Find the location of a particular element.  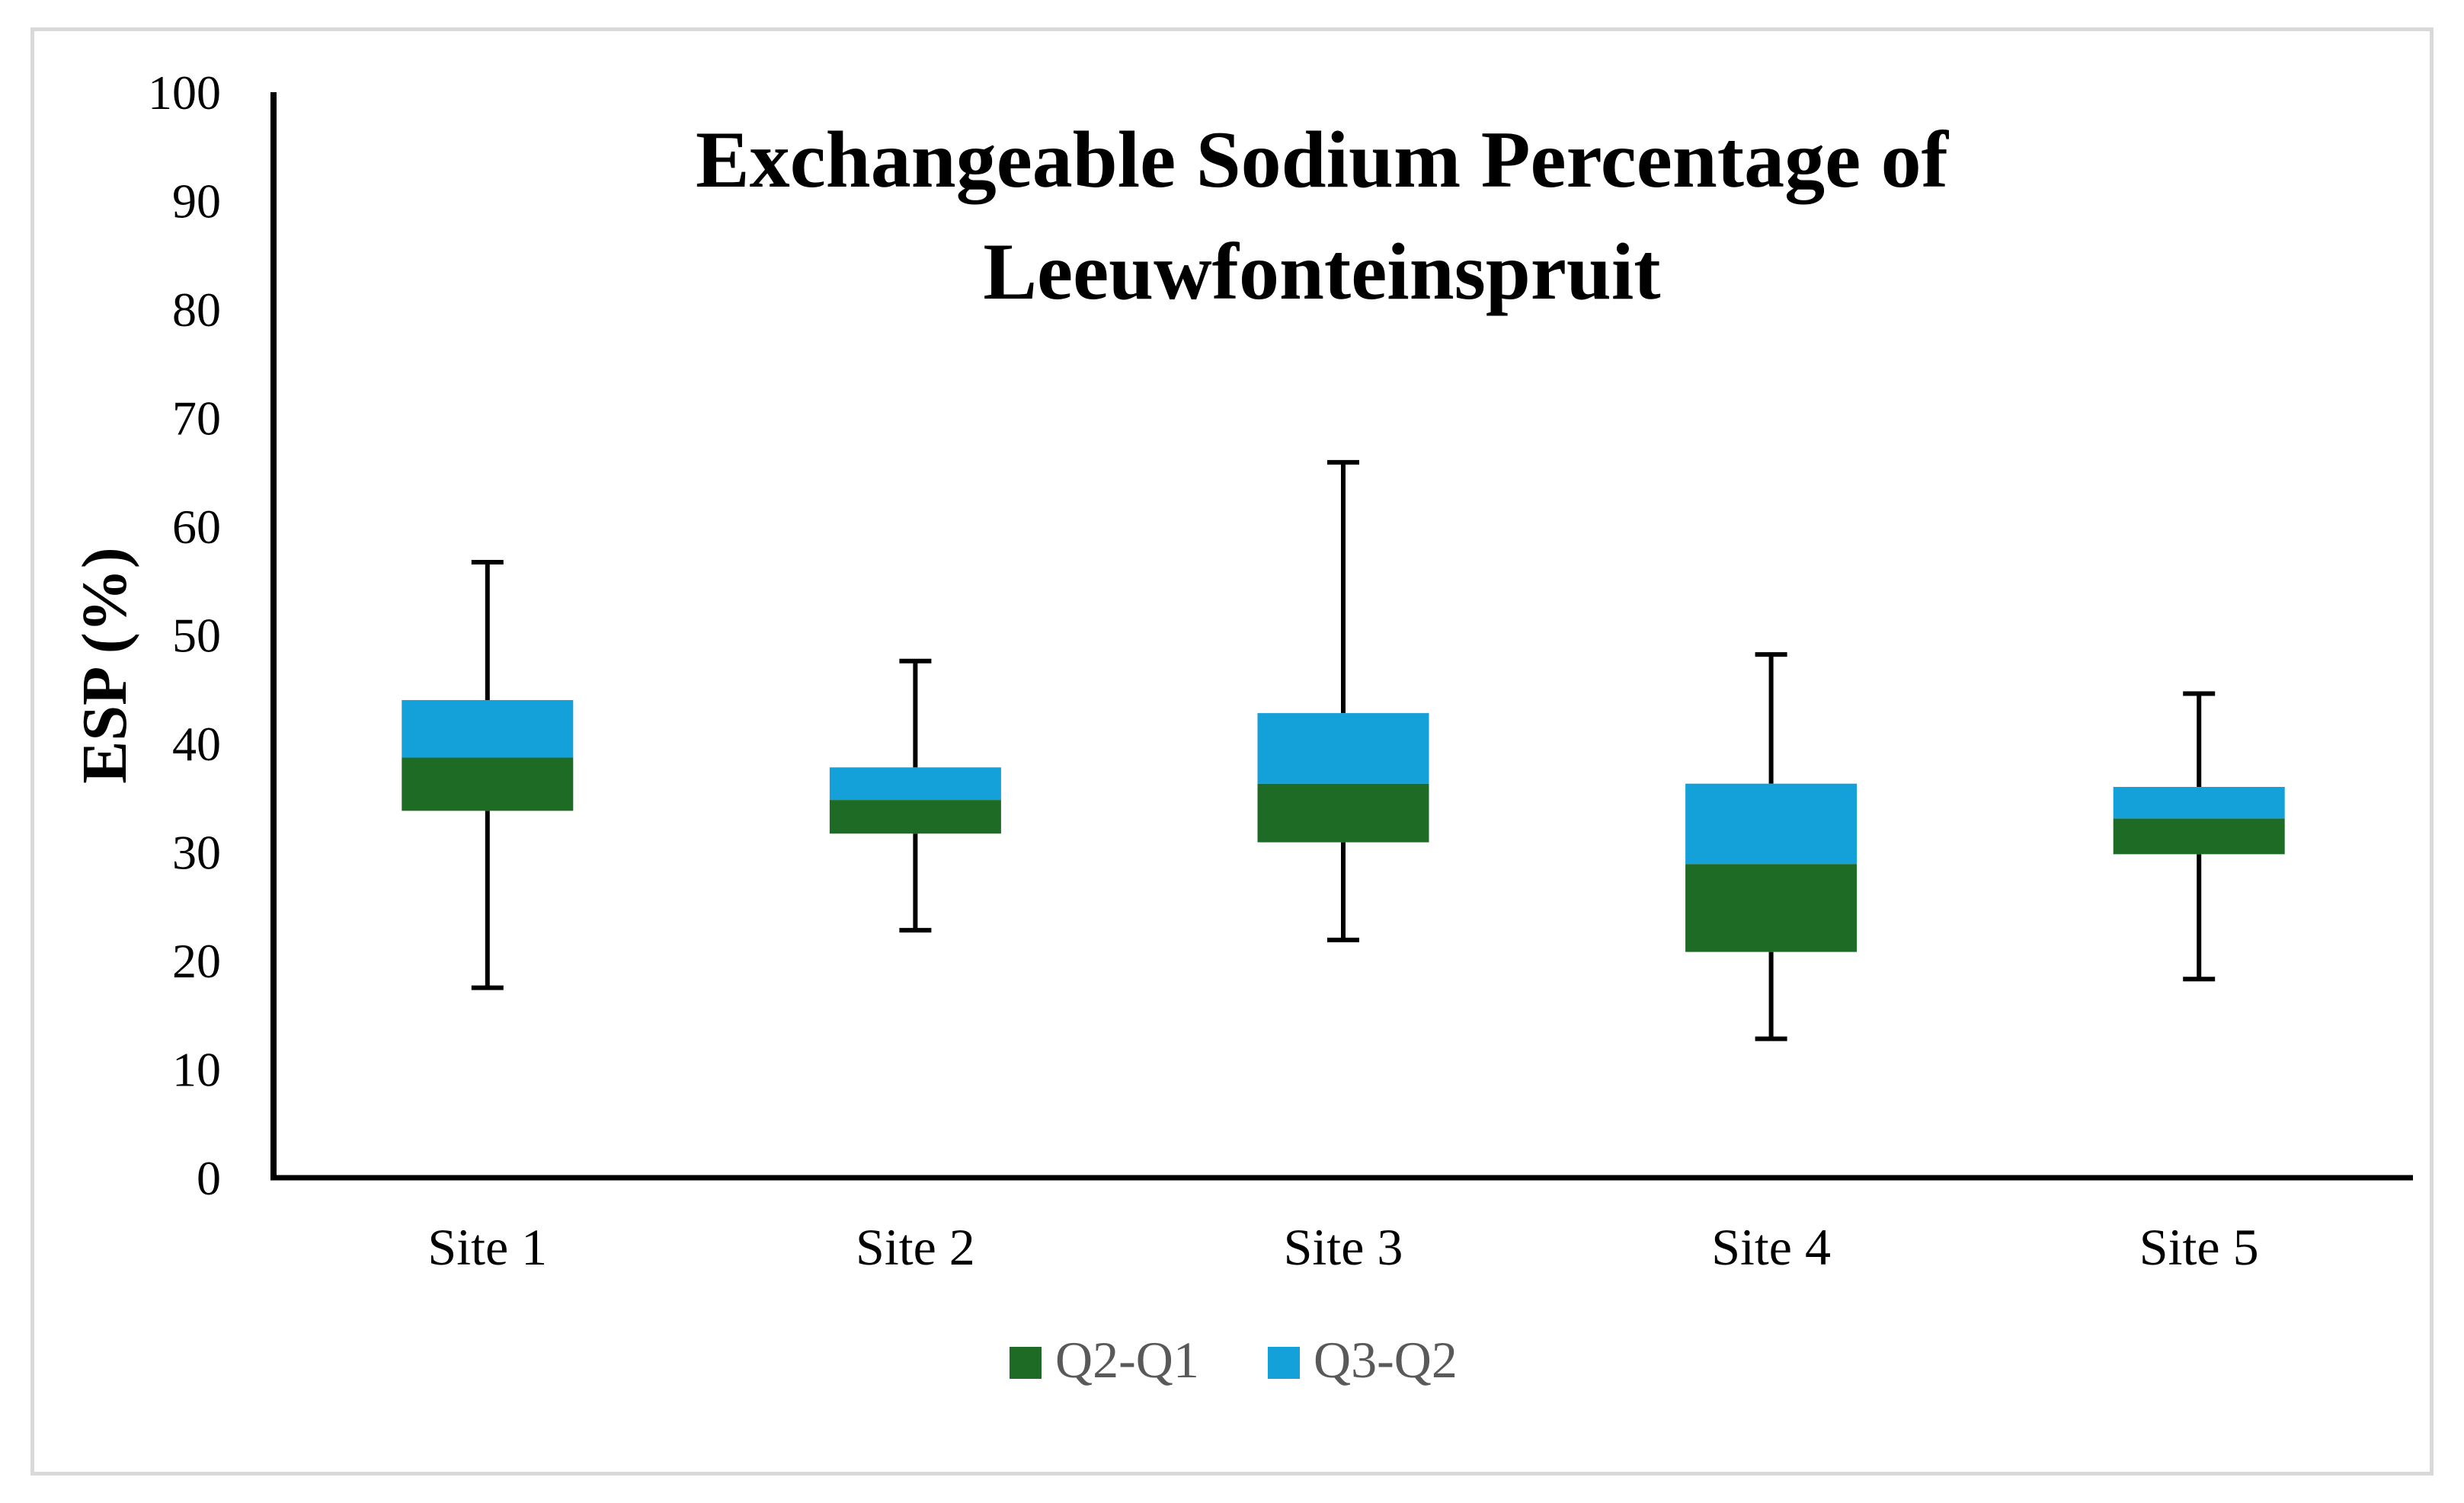

y-tick-label-0: 0 is located at coordinates (209, 1178).